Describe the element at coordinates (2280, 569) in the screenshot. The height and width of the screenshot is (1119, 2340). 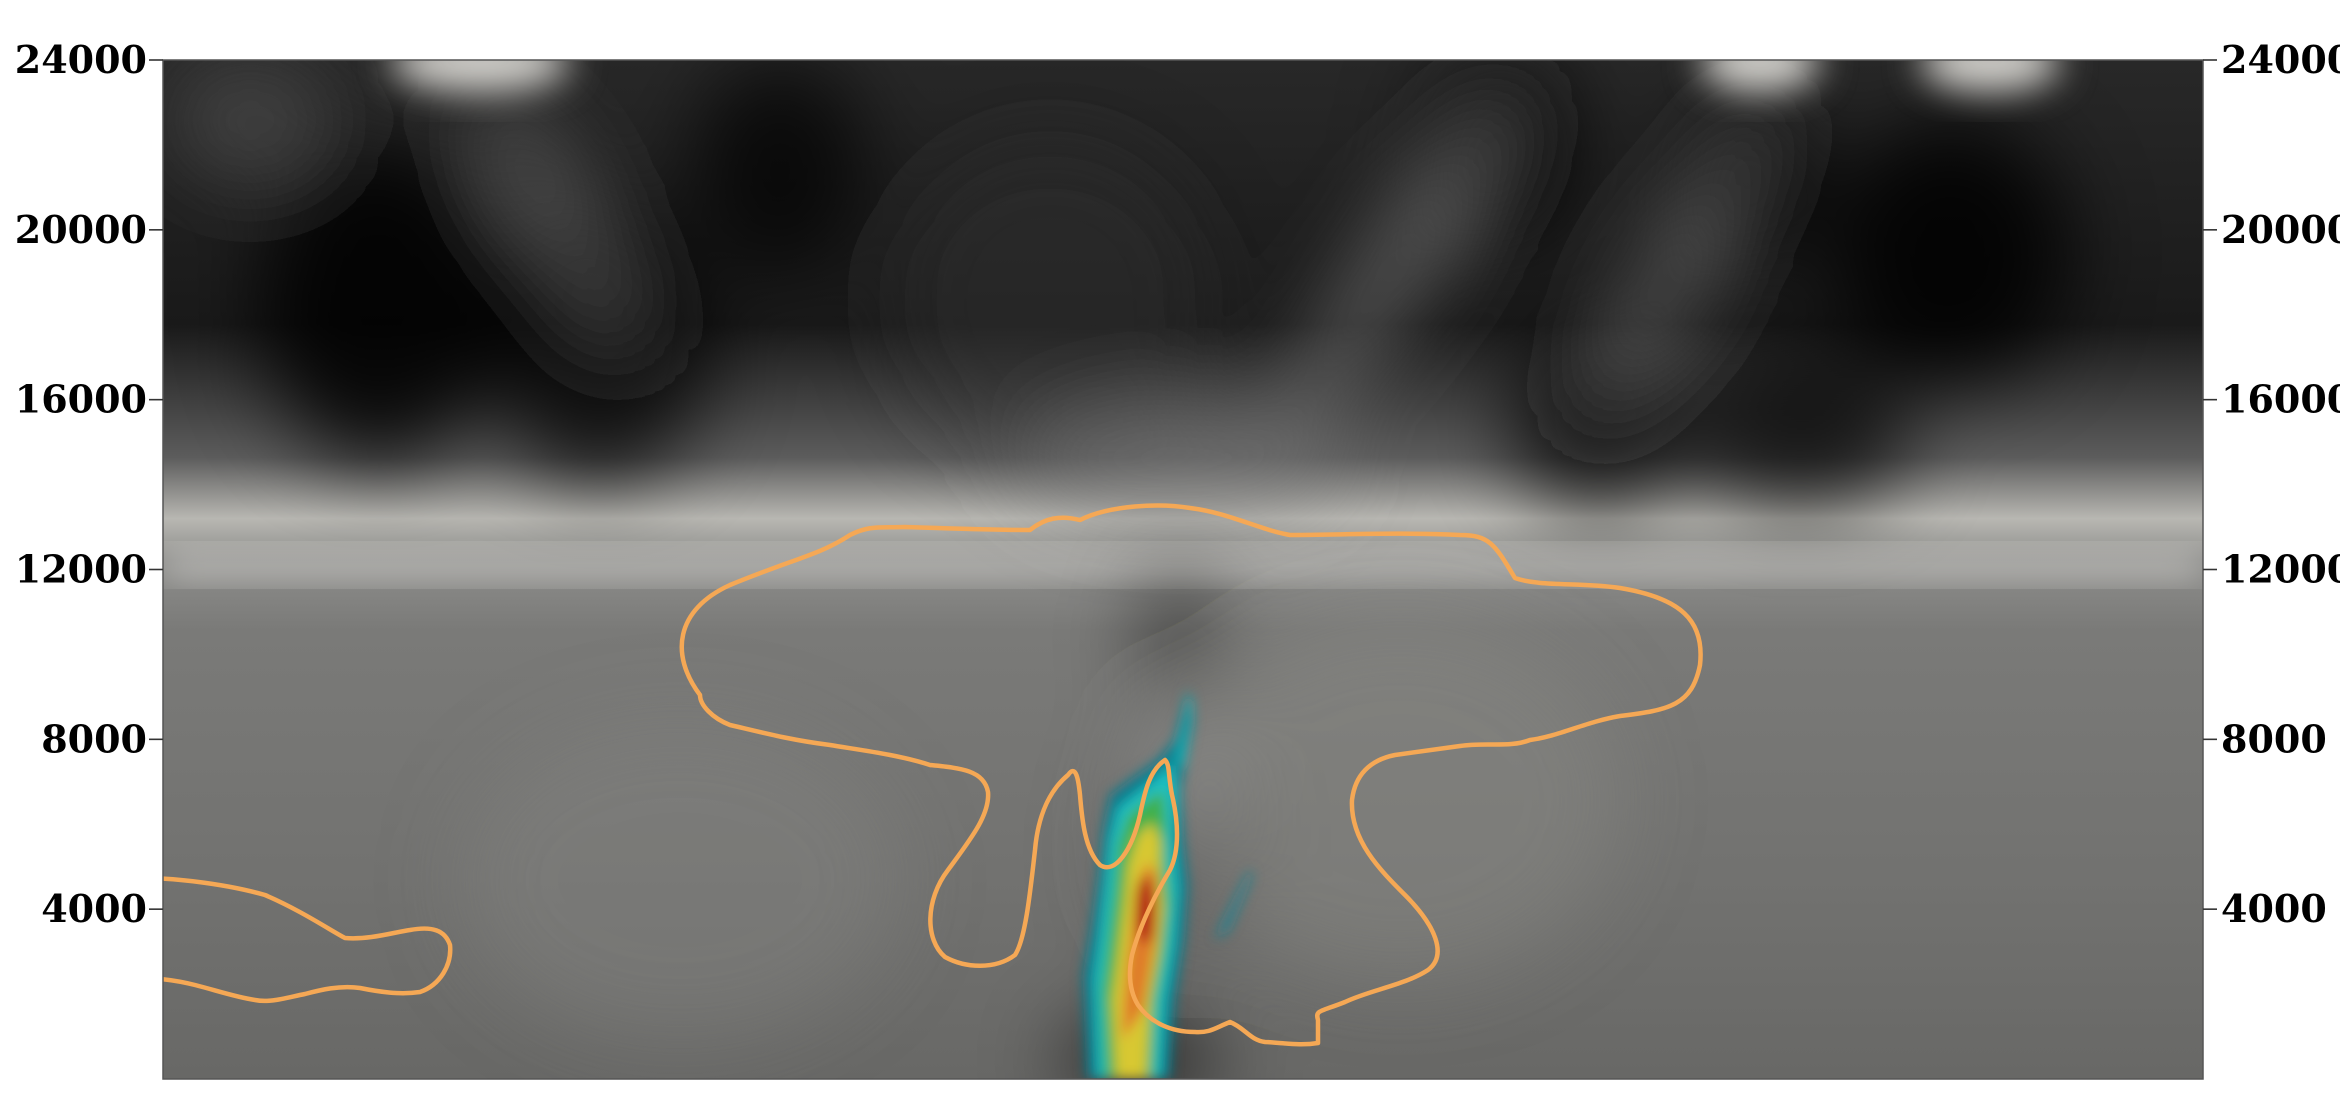
I see `y-tick-label-right: 12000` at that location.